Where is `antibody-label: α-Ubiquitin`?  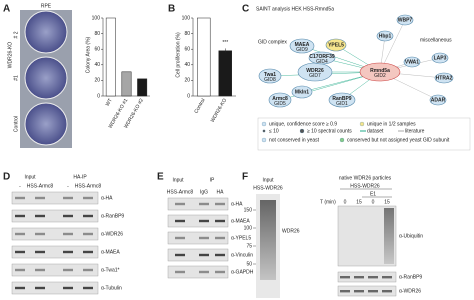 antibody-label: α-Ubiquitin is located at coordinates (411, 236).